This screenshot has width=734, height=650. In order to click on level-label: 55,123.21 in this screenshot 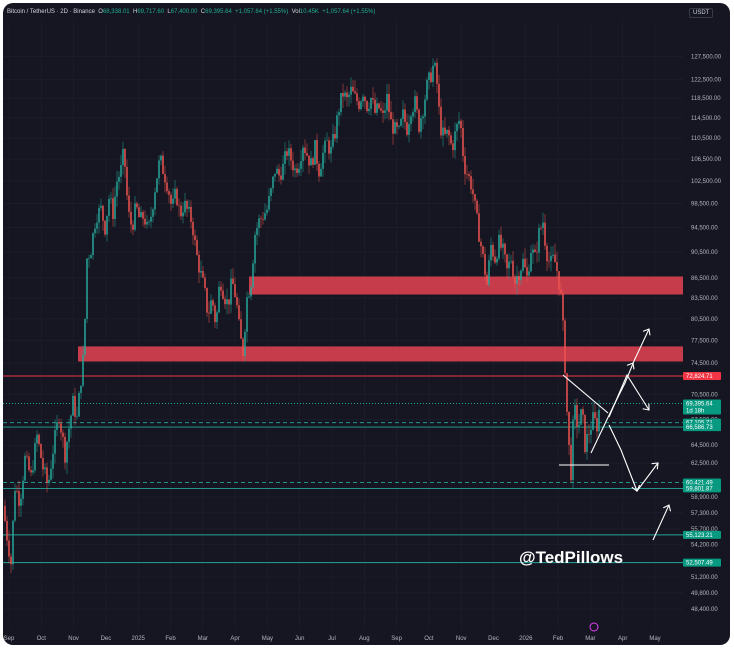, I will do `click(699, 536)`.